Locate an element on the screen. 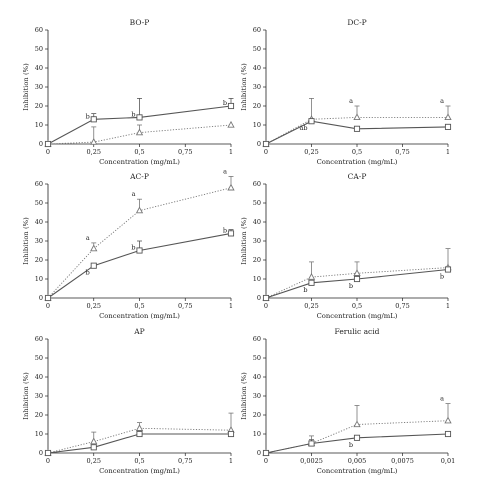 The height and width of the screenshot is (500, 477). chart-title: DC-P is located at coordinates (356, 22).